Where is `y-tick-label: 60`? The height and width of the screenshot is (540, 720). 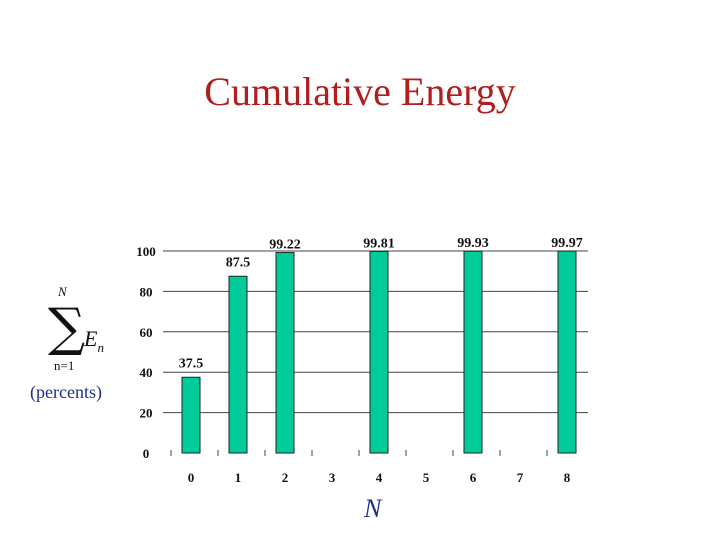
y-tick-label: 60 is located at coordinates (146, 332).